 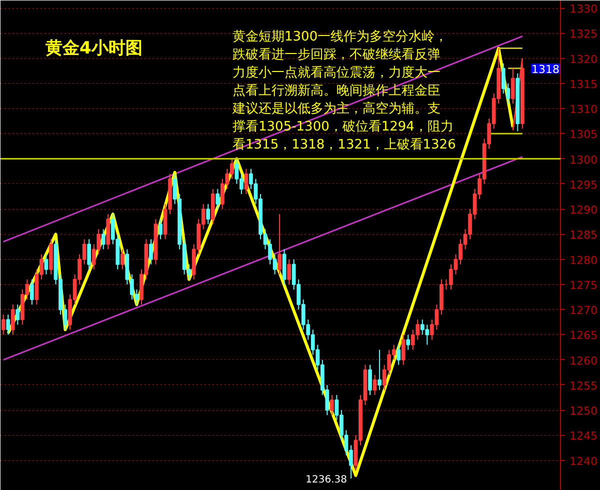 I want to click on y-tick-label: 1290, so click(x=584, y=210).